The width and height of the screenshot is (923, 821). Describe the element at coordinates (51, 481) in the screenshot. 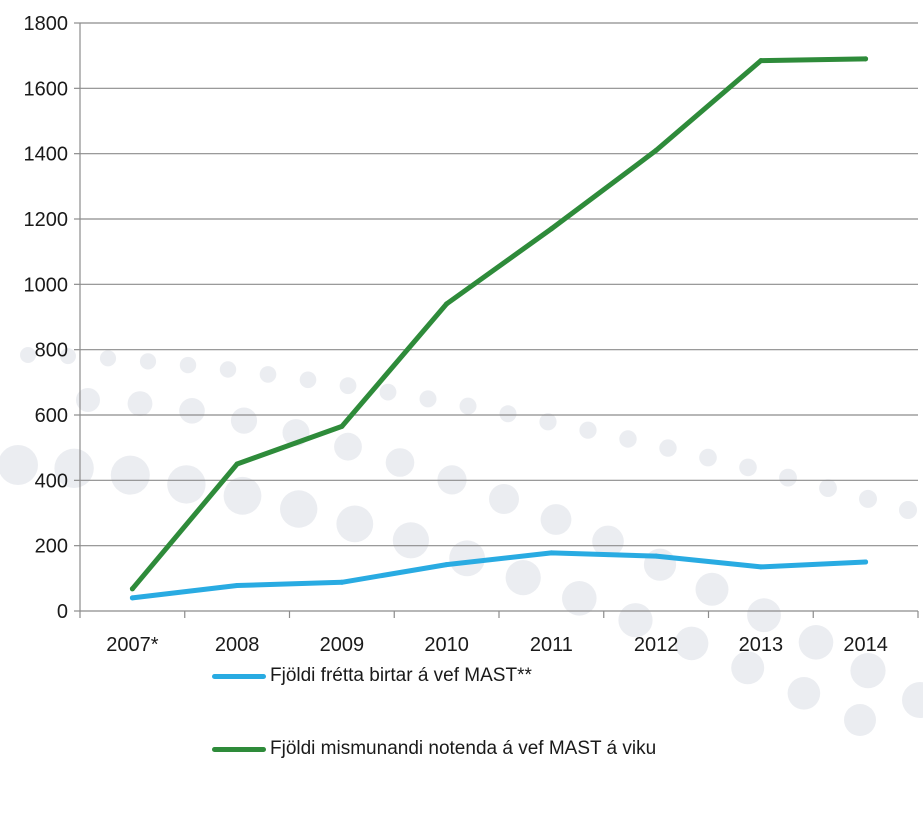

I see `y-tick-label: 400` at that location.